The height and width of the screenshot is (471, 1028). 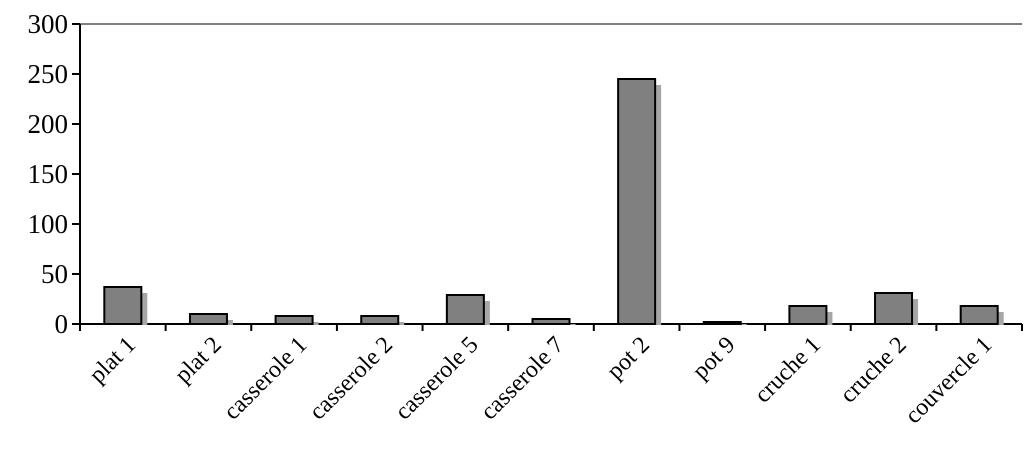 I want to click on x-tick-label: plat 1, so click(x=112, y=360).